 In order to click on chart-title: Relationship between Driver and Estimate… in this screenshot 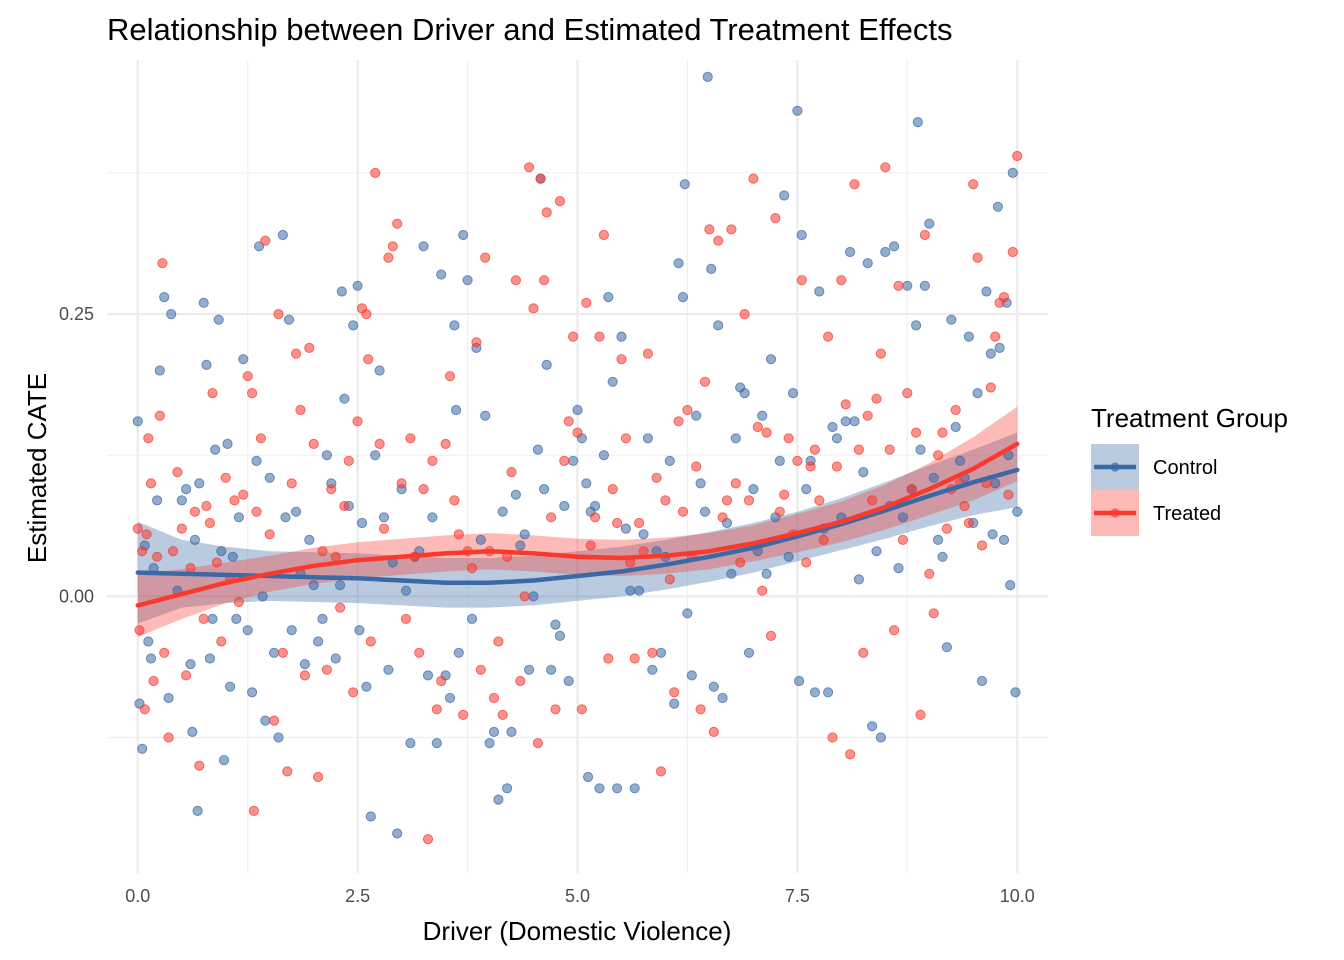, I will do `click(529, 29)`.